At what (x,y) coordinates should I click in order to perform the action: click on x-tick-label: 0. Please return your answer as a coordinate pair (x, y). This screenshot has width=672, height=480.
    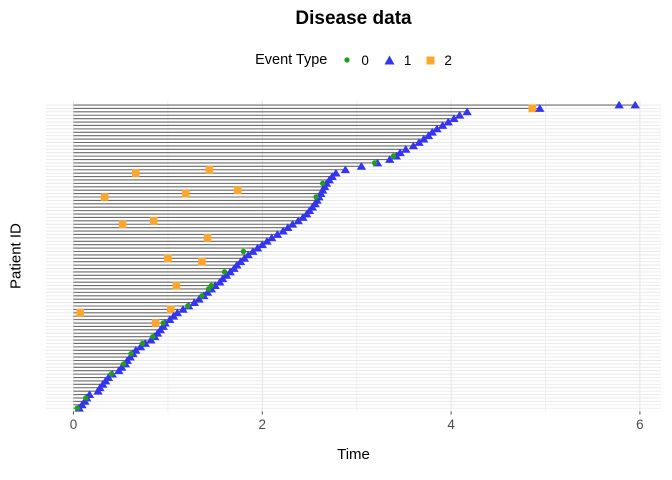
    Looking at the image, I should click on (74, 424).